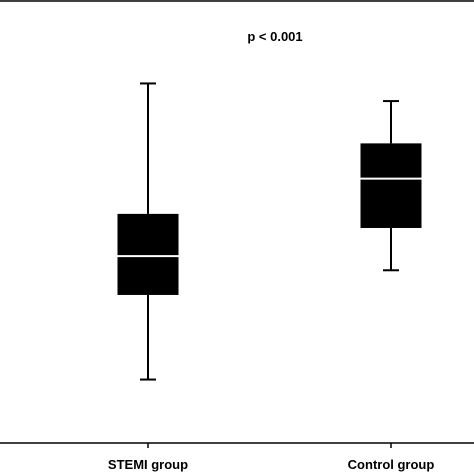 This screenshot has height=474, width=474. I want to click on x-tick-labels: STEMI group Control group, so click(271, 464).